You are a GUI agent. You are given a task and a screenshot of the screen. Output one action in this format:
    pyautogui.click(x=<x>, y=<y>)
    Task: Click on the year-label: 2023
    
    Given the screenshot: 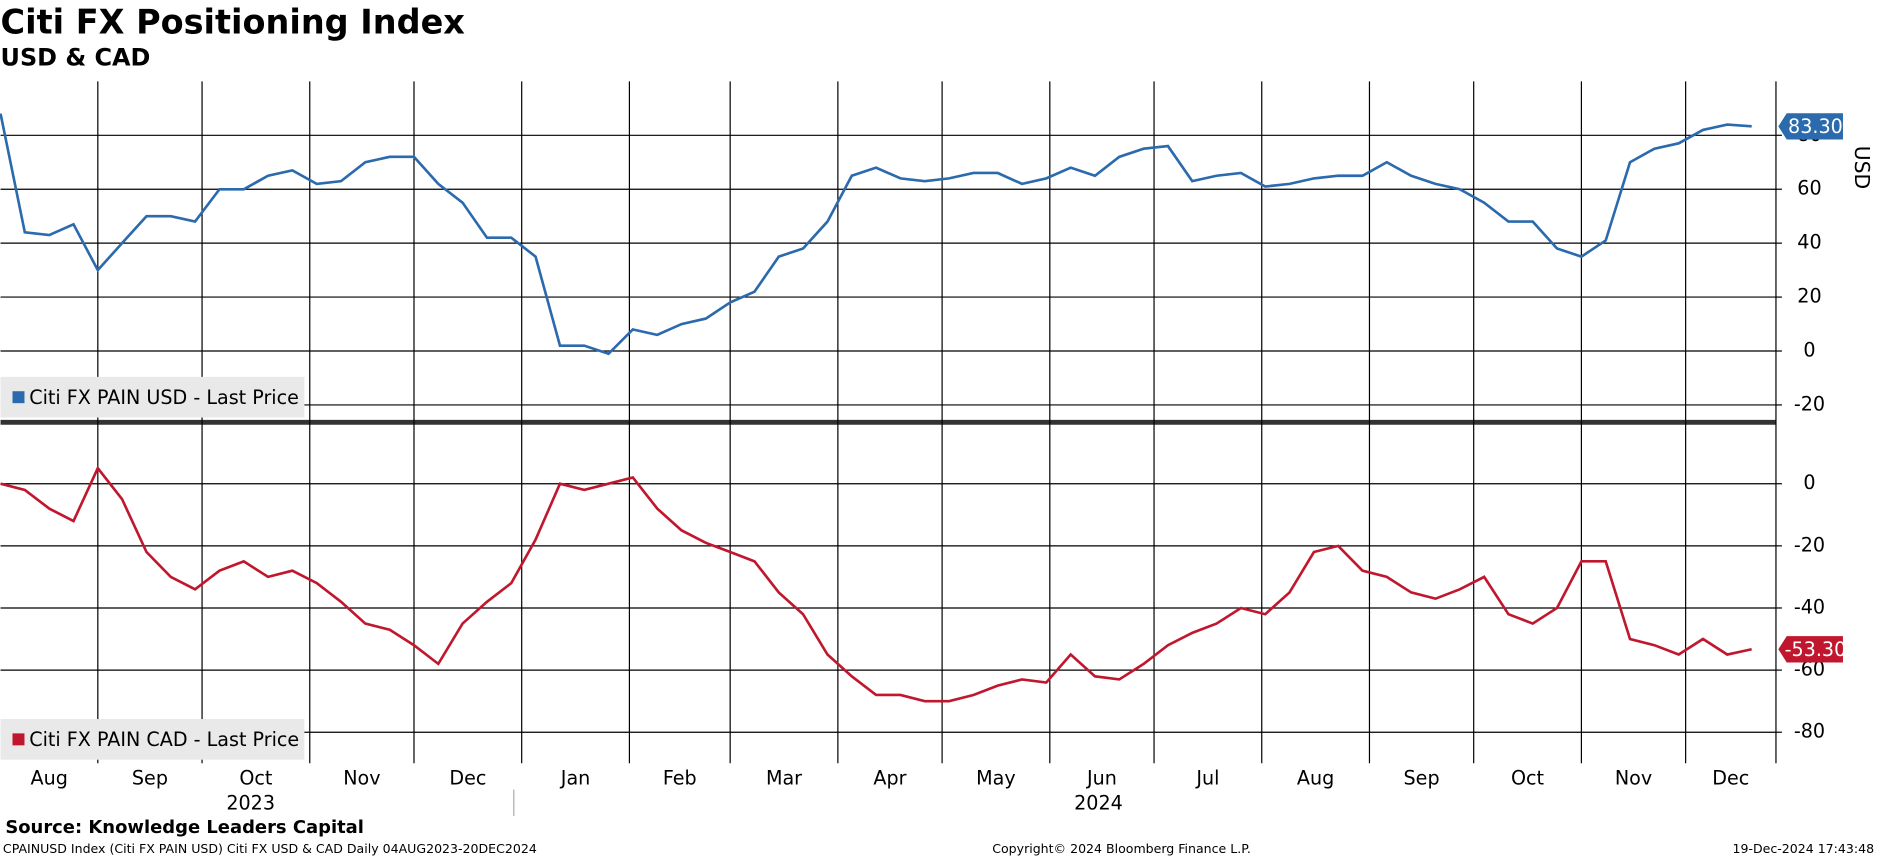 What is the action you would take?
    pyautogui.click(x=250, y=802)
    